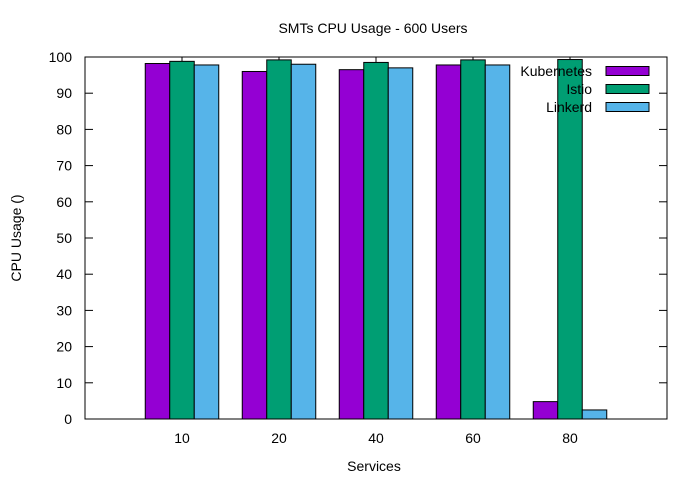 This screenshot has height=485, width=700. What do you see at coordinates (64, 347) in the screenshot?
I see `y-tick-label: 20` at bounding box center [64, 347].